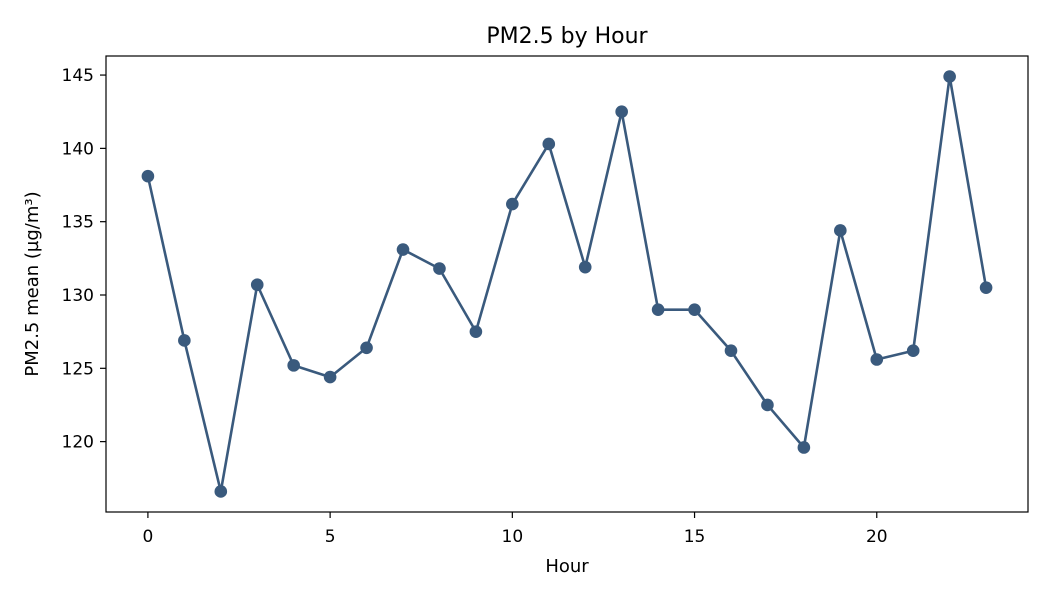 Image resolution: width=1050 pixels, height=600 pixels. I want to click on y-tick-label: 130, so click(78, 296).